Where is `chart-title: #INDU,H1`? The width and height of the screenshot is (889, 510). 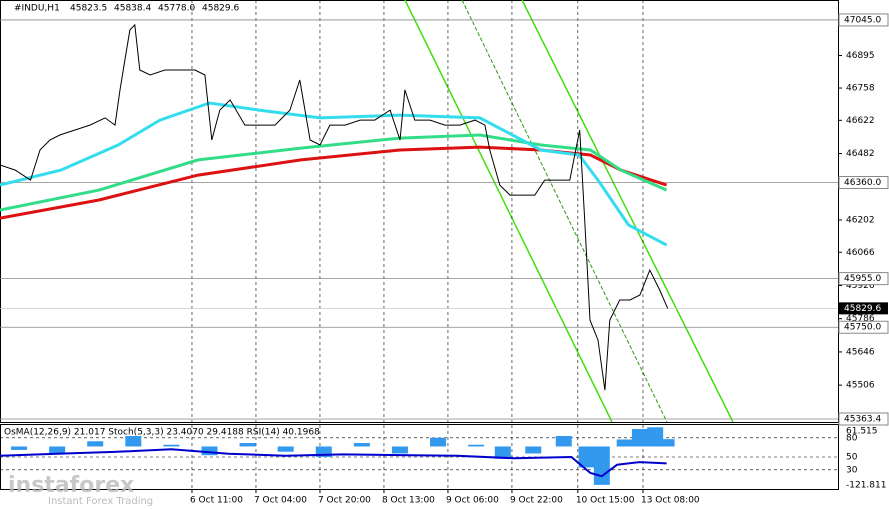
chart-title: #INDU,H1 is located at coordinates (37, 9).